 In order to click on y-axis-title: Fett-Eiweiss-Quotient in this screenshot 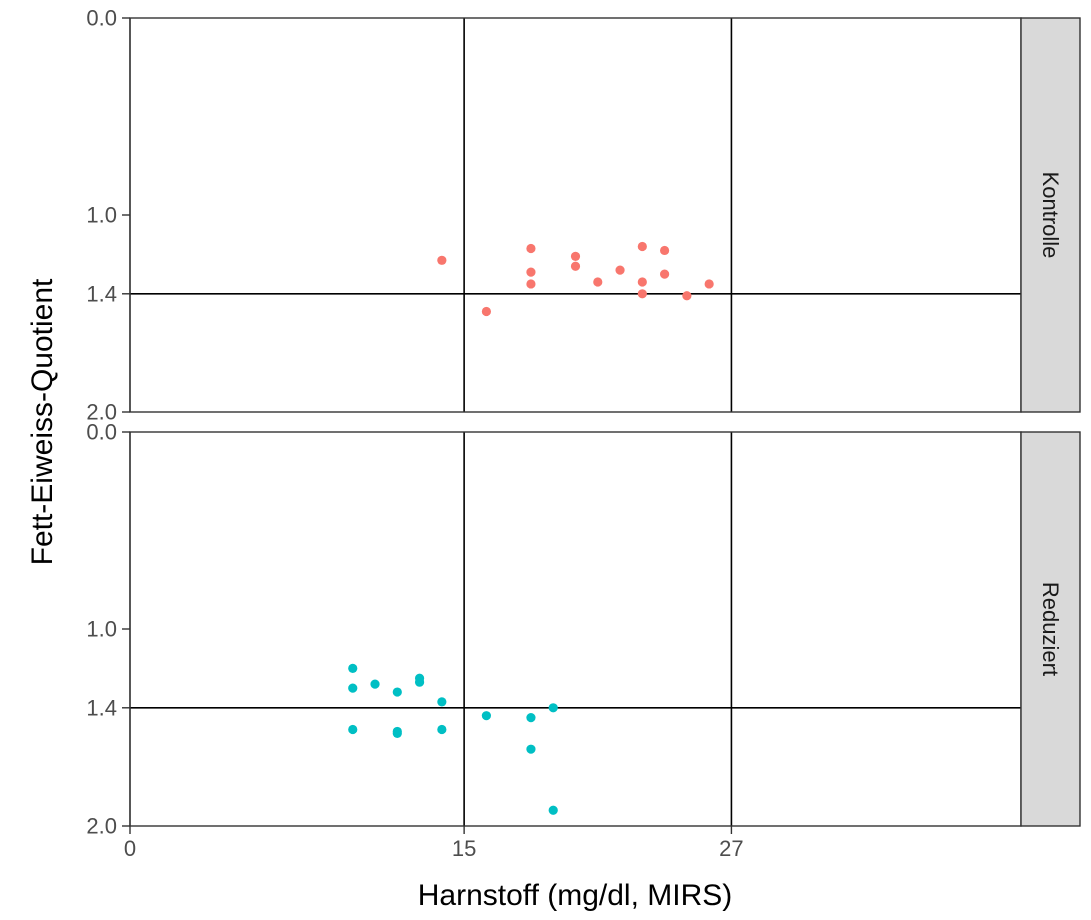, I will do `click(42, 421)`.